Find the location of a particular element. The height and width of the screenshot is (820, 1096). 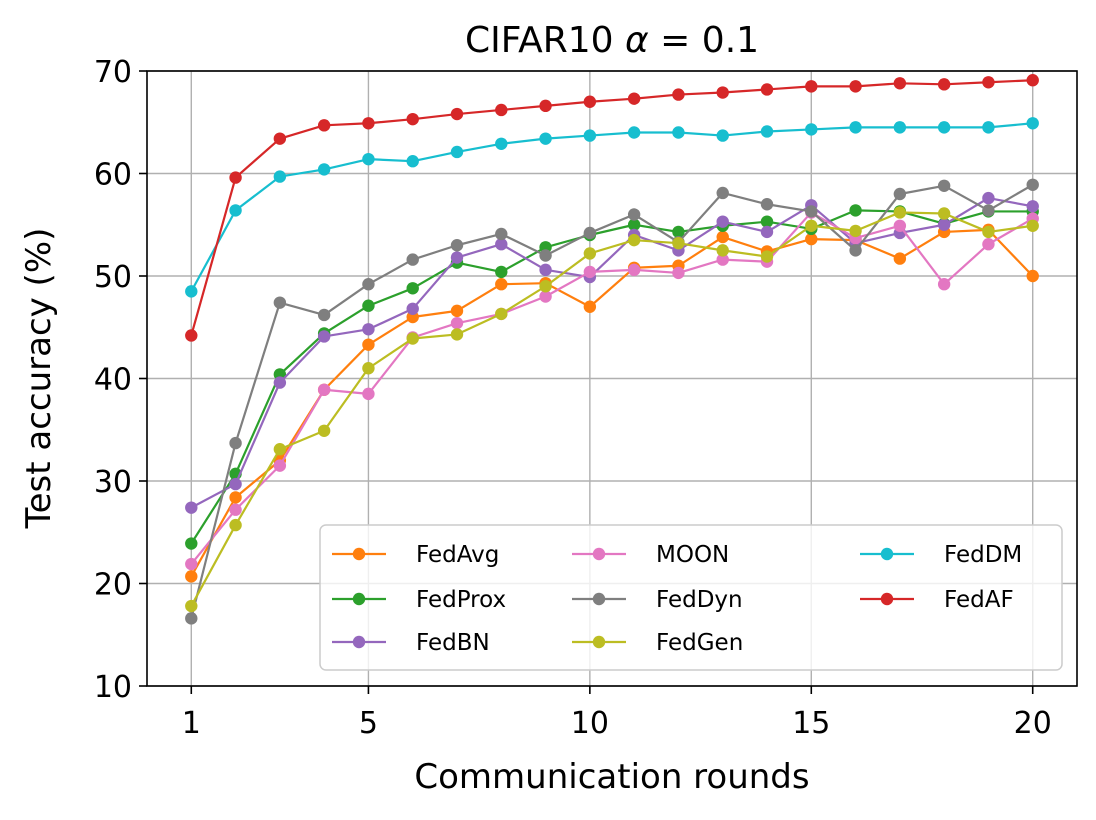

y-tick-label: 40 is located at coordinates (113, 380).